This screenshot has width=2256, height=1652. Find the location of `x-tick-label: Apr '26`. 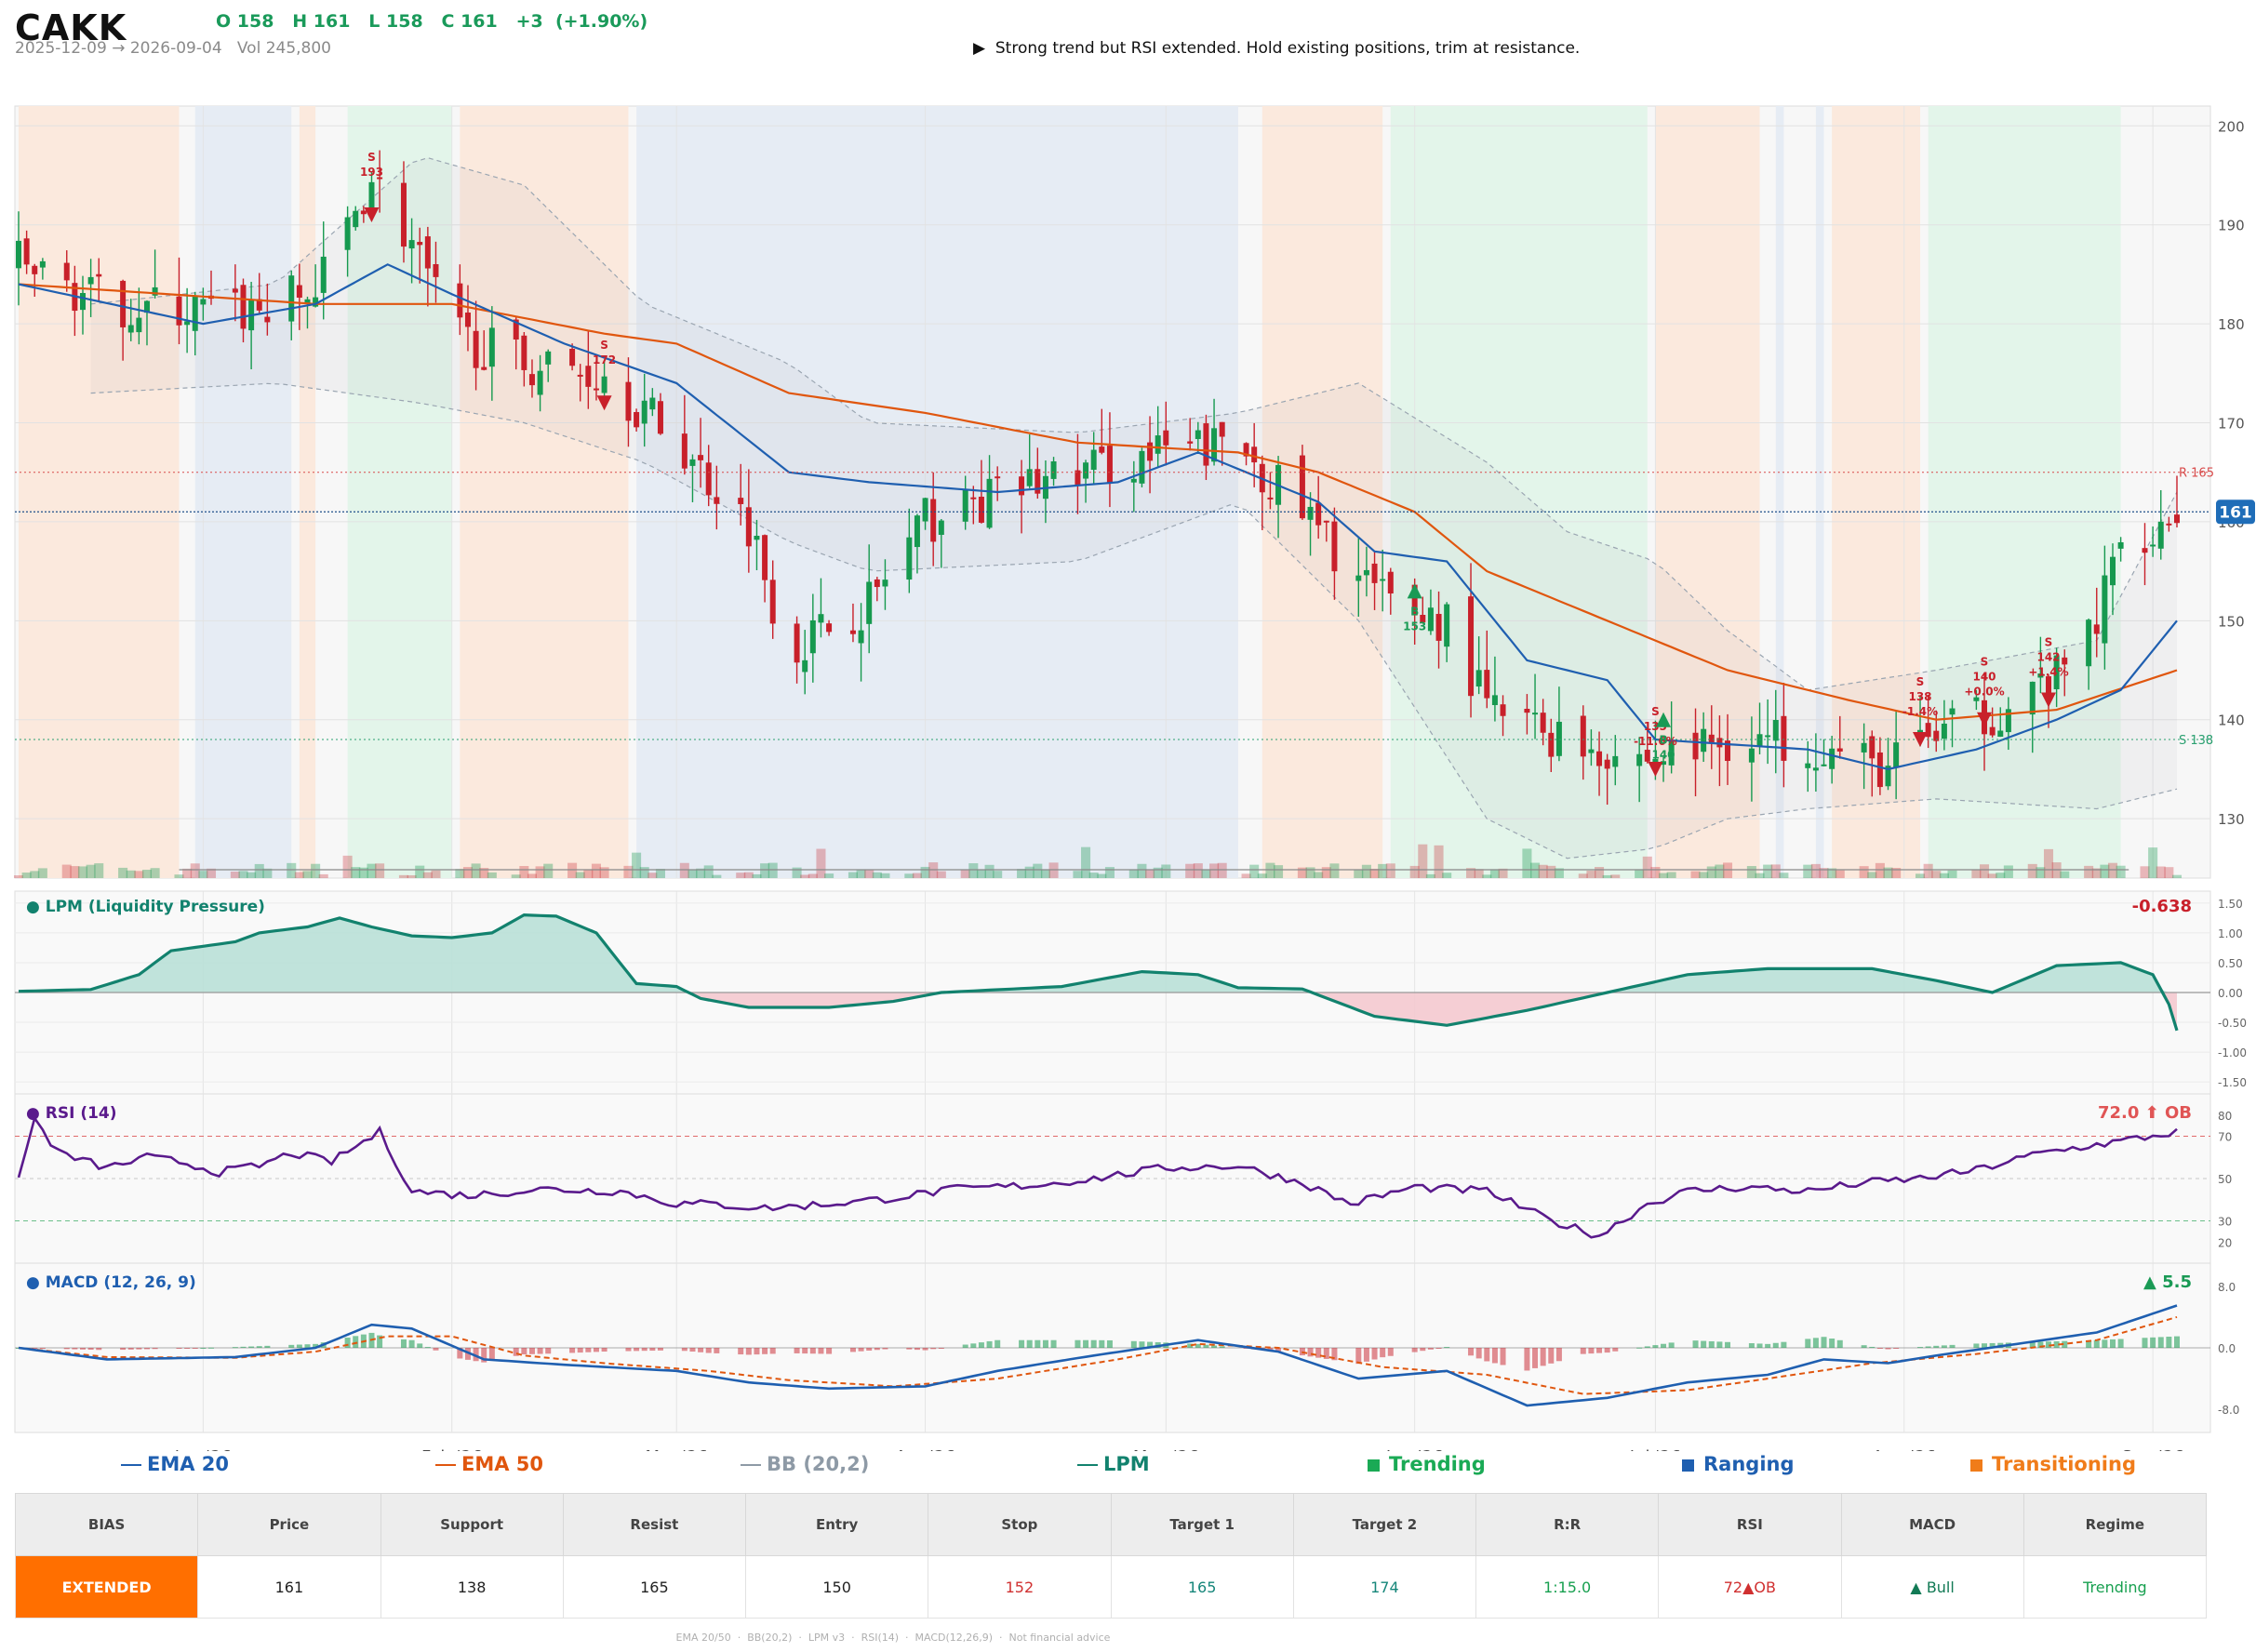

x-tick-label: Apr '26 is located at coordinates (925, 1449).